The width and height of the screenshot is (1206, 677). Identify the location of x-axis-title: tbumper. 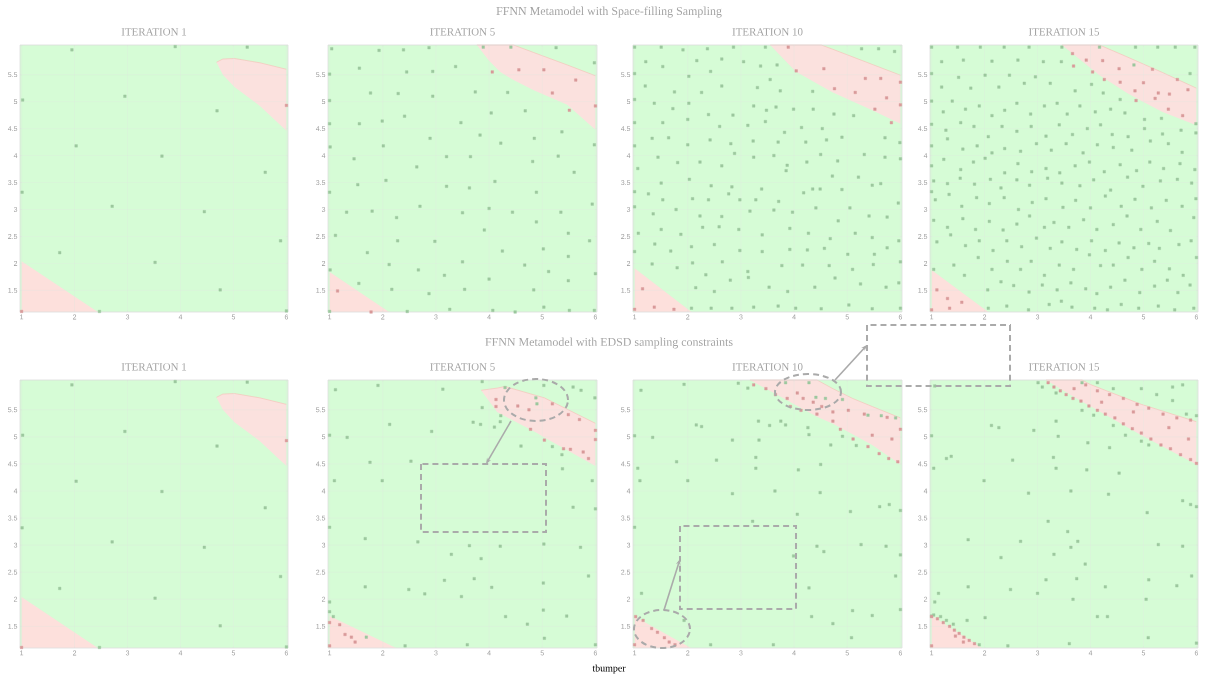
(609, 669).